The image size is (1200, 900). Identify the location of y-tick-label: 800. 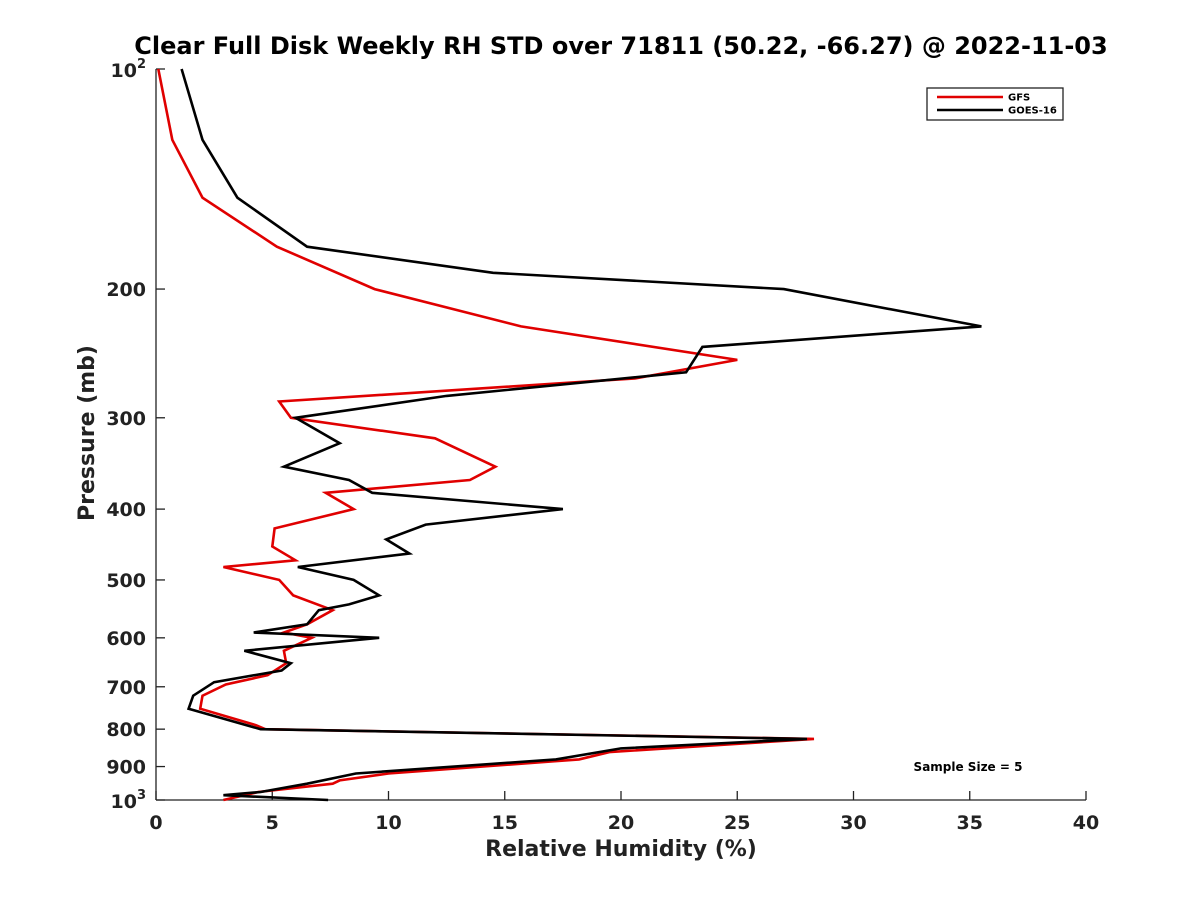
(126, 730).